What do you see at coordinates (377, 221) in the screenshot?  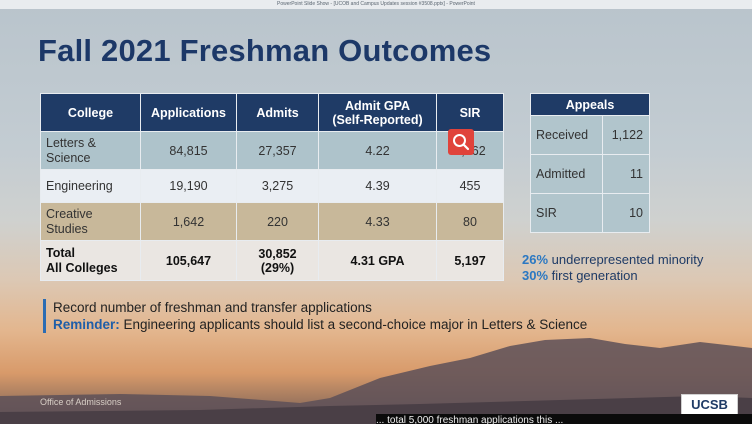 I see `gpa-cell: 4.33` at bounding box center [377, 221].